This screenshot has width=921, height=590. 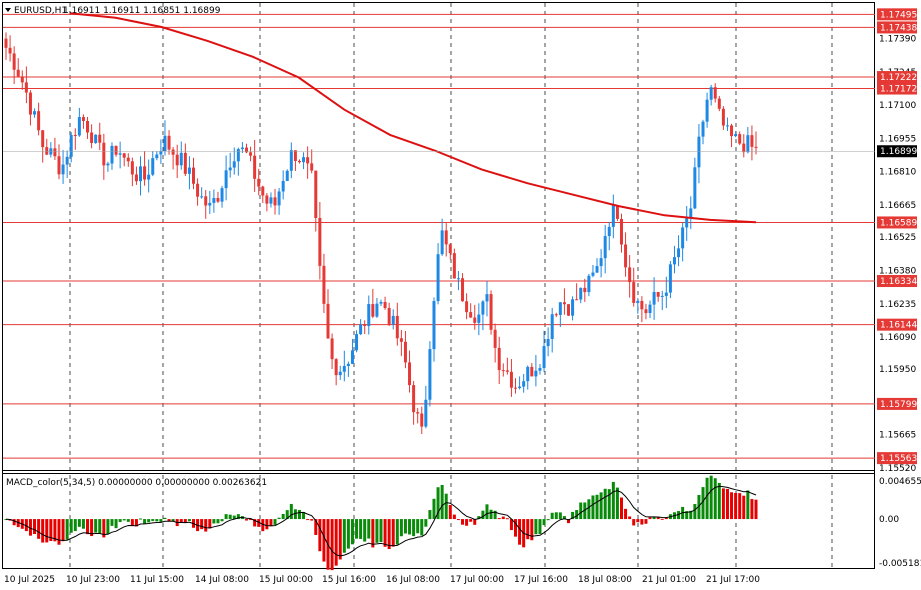 What do you see at coordinates (897, 139) in the screenshot?
I see `price-tick-label: 1.16955` at bounding box center [897, 139].